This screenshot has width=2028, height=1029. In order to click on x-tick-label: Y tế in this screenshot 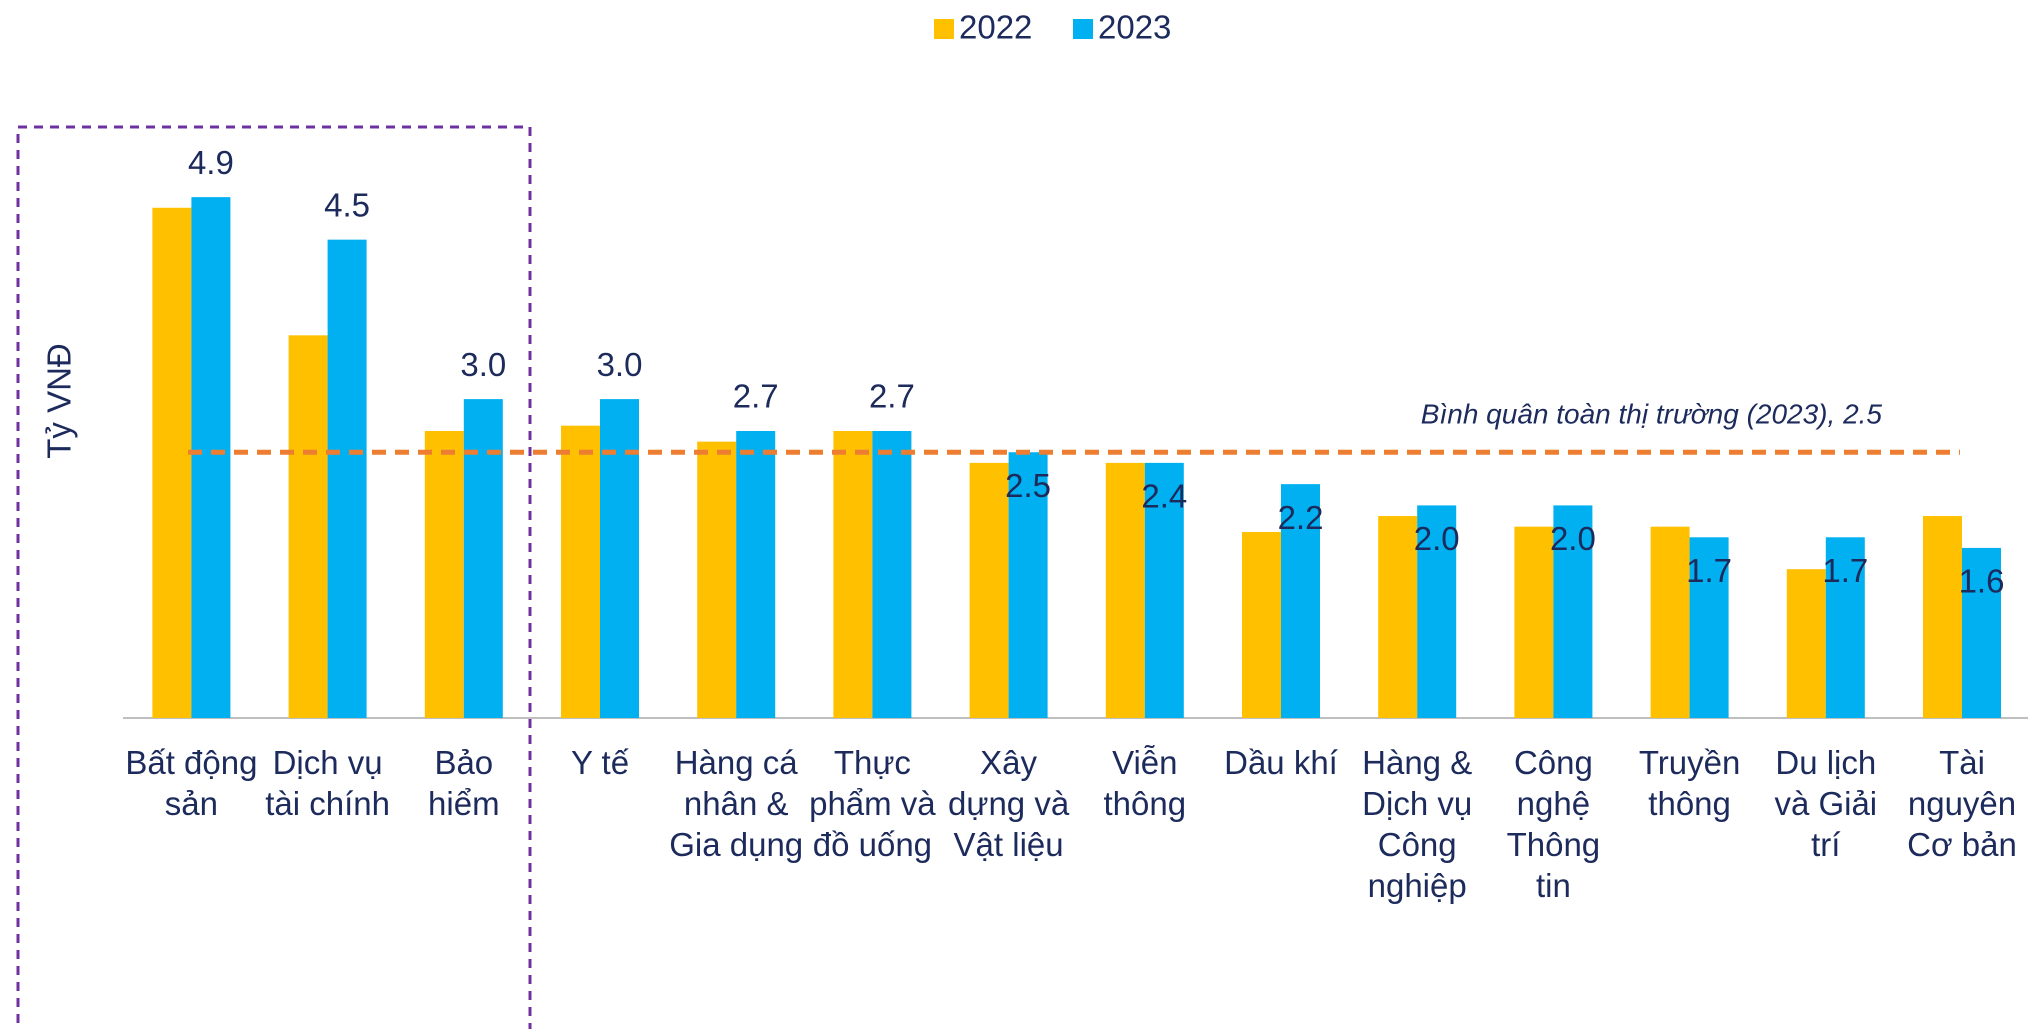, I will do `click(600, 762)`.